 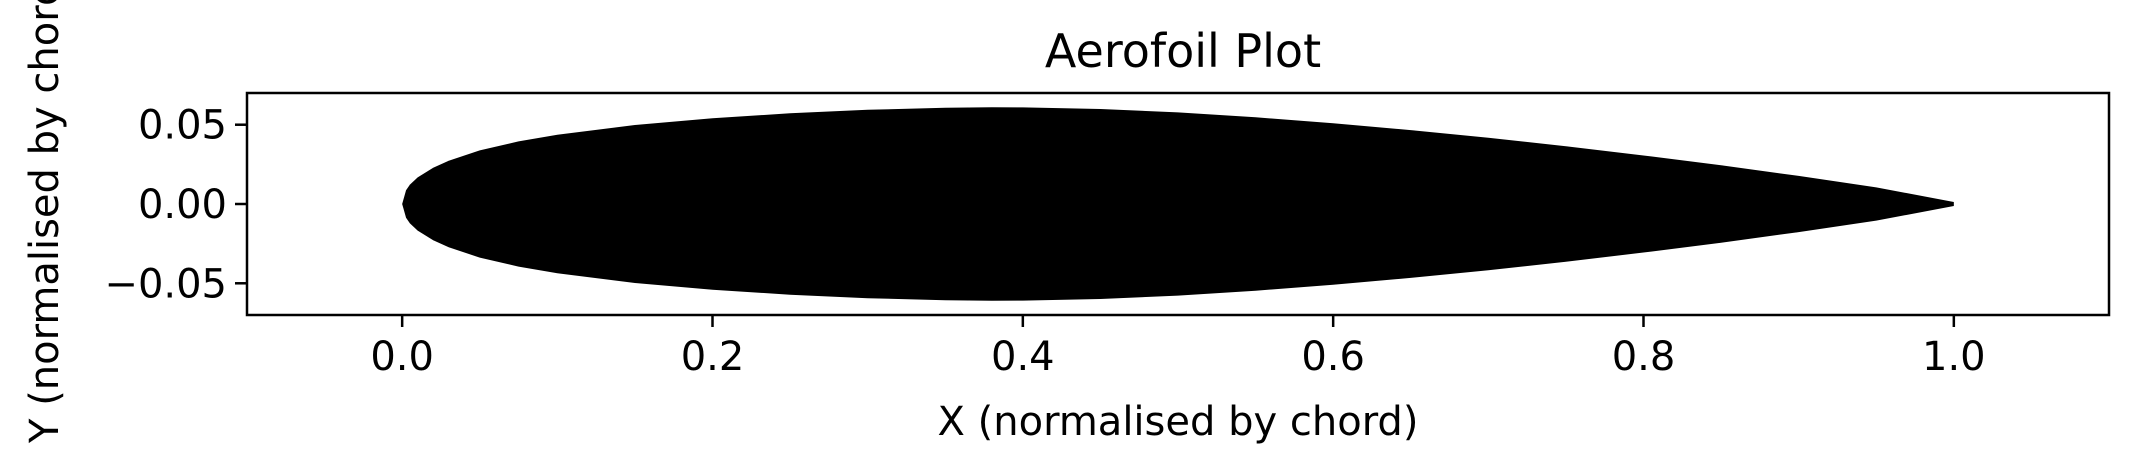 What do you see at coordinates (1178, 422) in the screenshot?
I see `x-axis-label: X (normalised by chord)` at bounding box center [1178, 422].